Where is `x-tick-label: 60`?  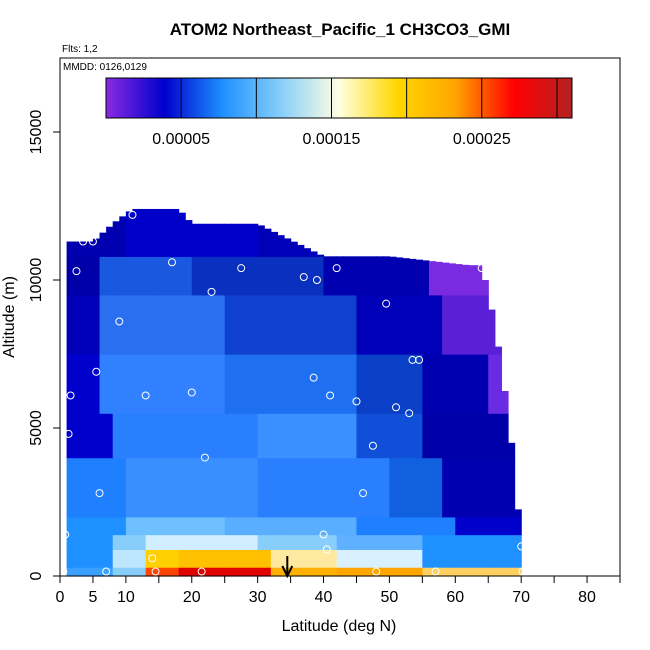 x-tick-label: 60 is located at coordinates (455, 597).